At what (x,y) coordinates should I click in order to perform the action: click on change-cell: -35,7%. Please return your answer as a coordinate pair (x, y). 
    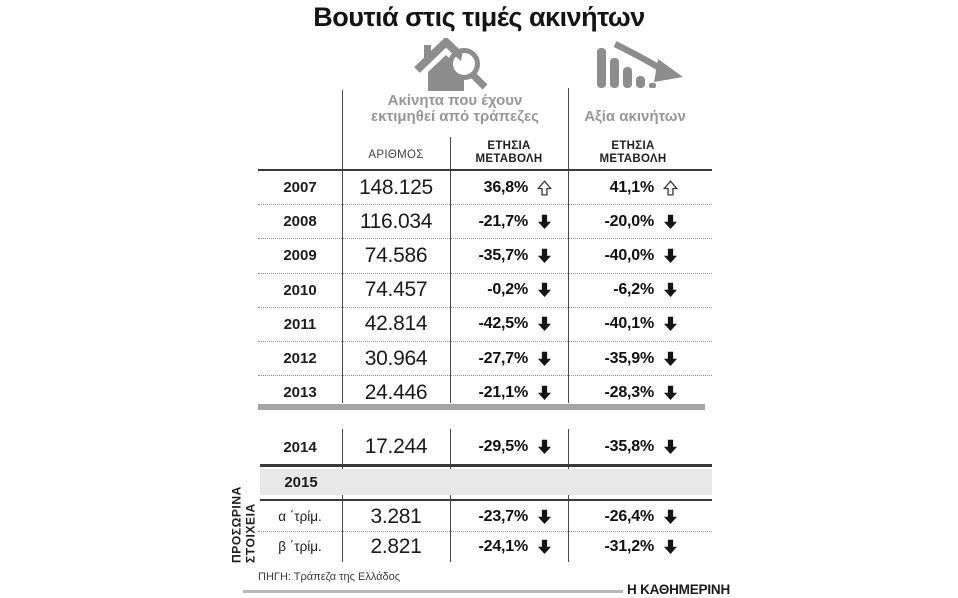
    Looking at the image, I should click on (509, 256).